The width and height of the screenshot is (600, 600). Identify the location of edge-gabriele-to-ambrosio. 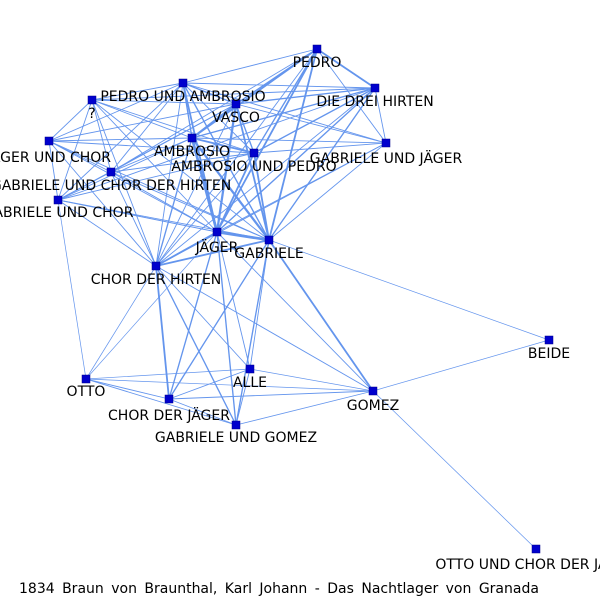
(230, 189).